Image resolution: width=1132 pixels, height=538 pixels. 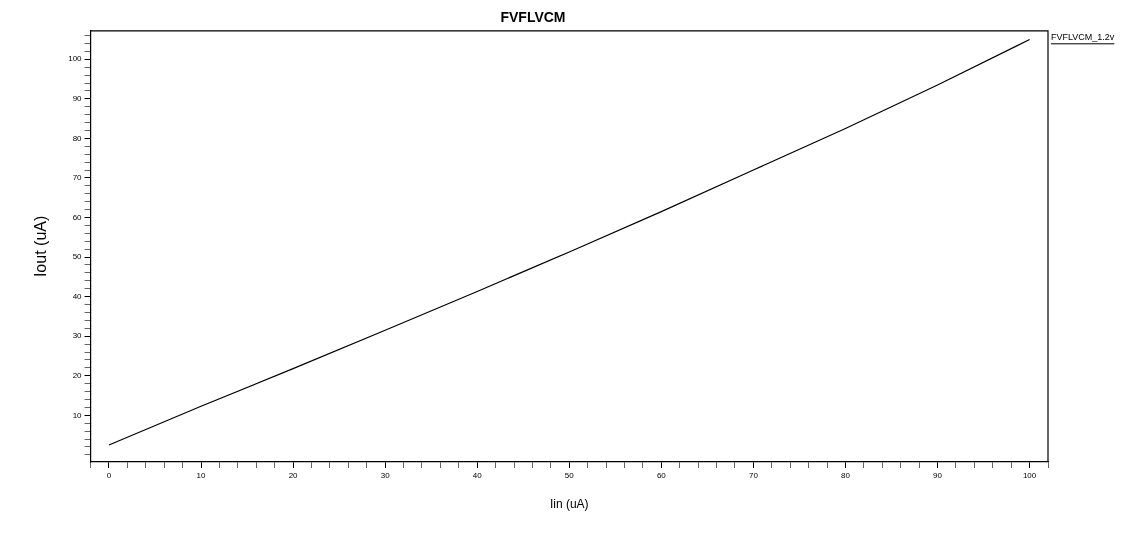 I want to click on y-tick-label: 80, so click(x=77, y=138).